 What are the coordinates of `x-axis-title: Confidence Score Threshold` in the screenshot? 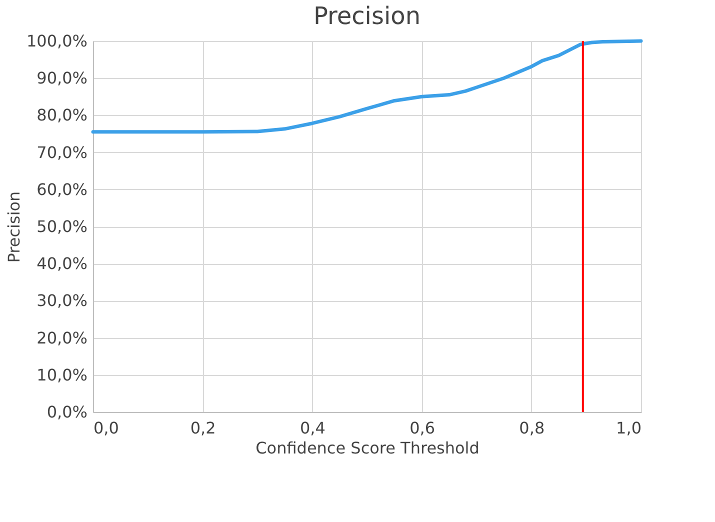 It's located at (368, 448).